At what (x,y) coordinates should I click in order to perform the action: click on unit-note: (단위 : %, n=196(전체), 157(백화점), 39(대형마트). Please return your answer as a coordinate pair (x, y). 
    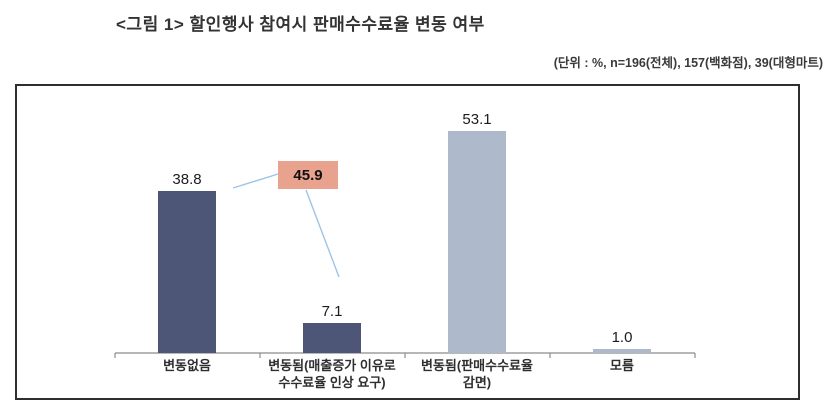
    Looking at the image, I should click on (688, 63).